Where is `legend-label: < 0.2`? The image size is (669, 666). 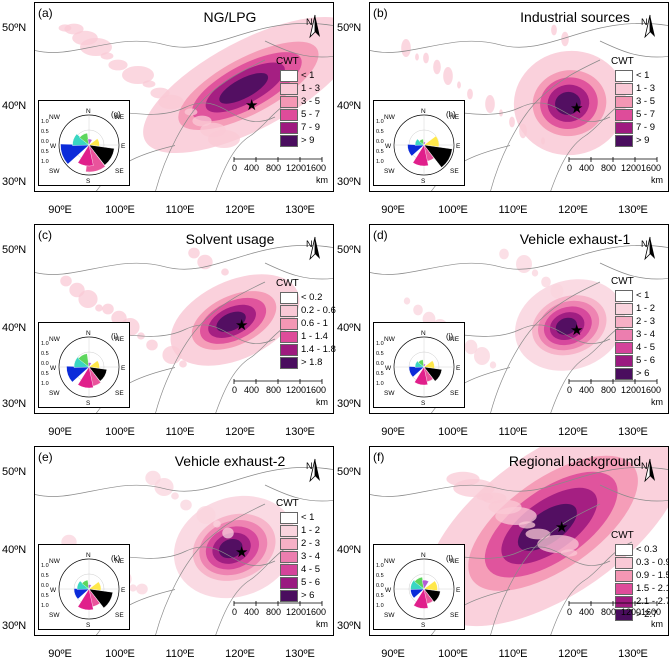
legend-label: < 0.2 is located at coordinates (312, 297).